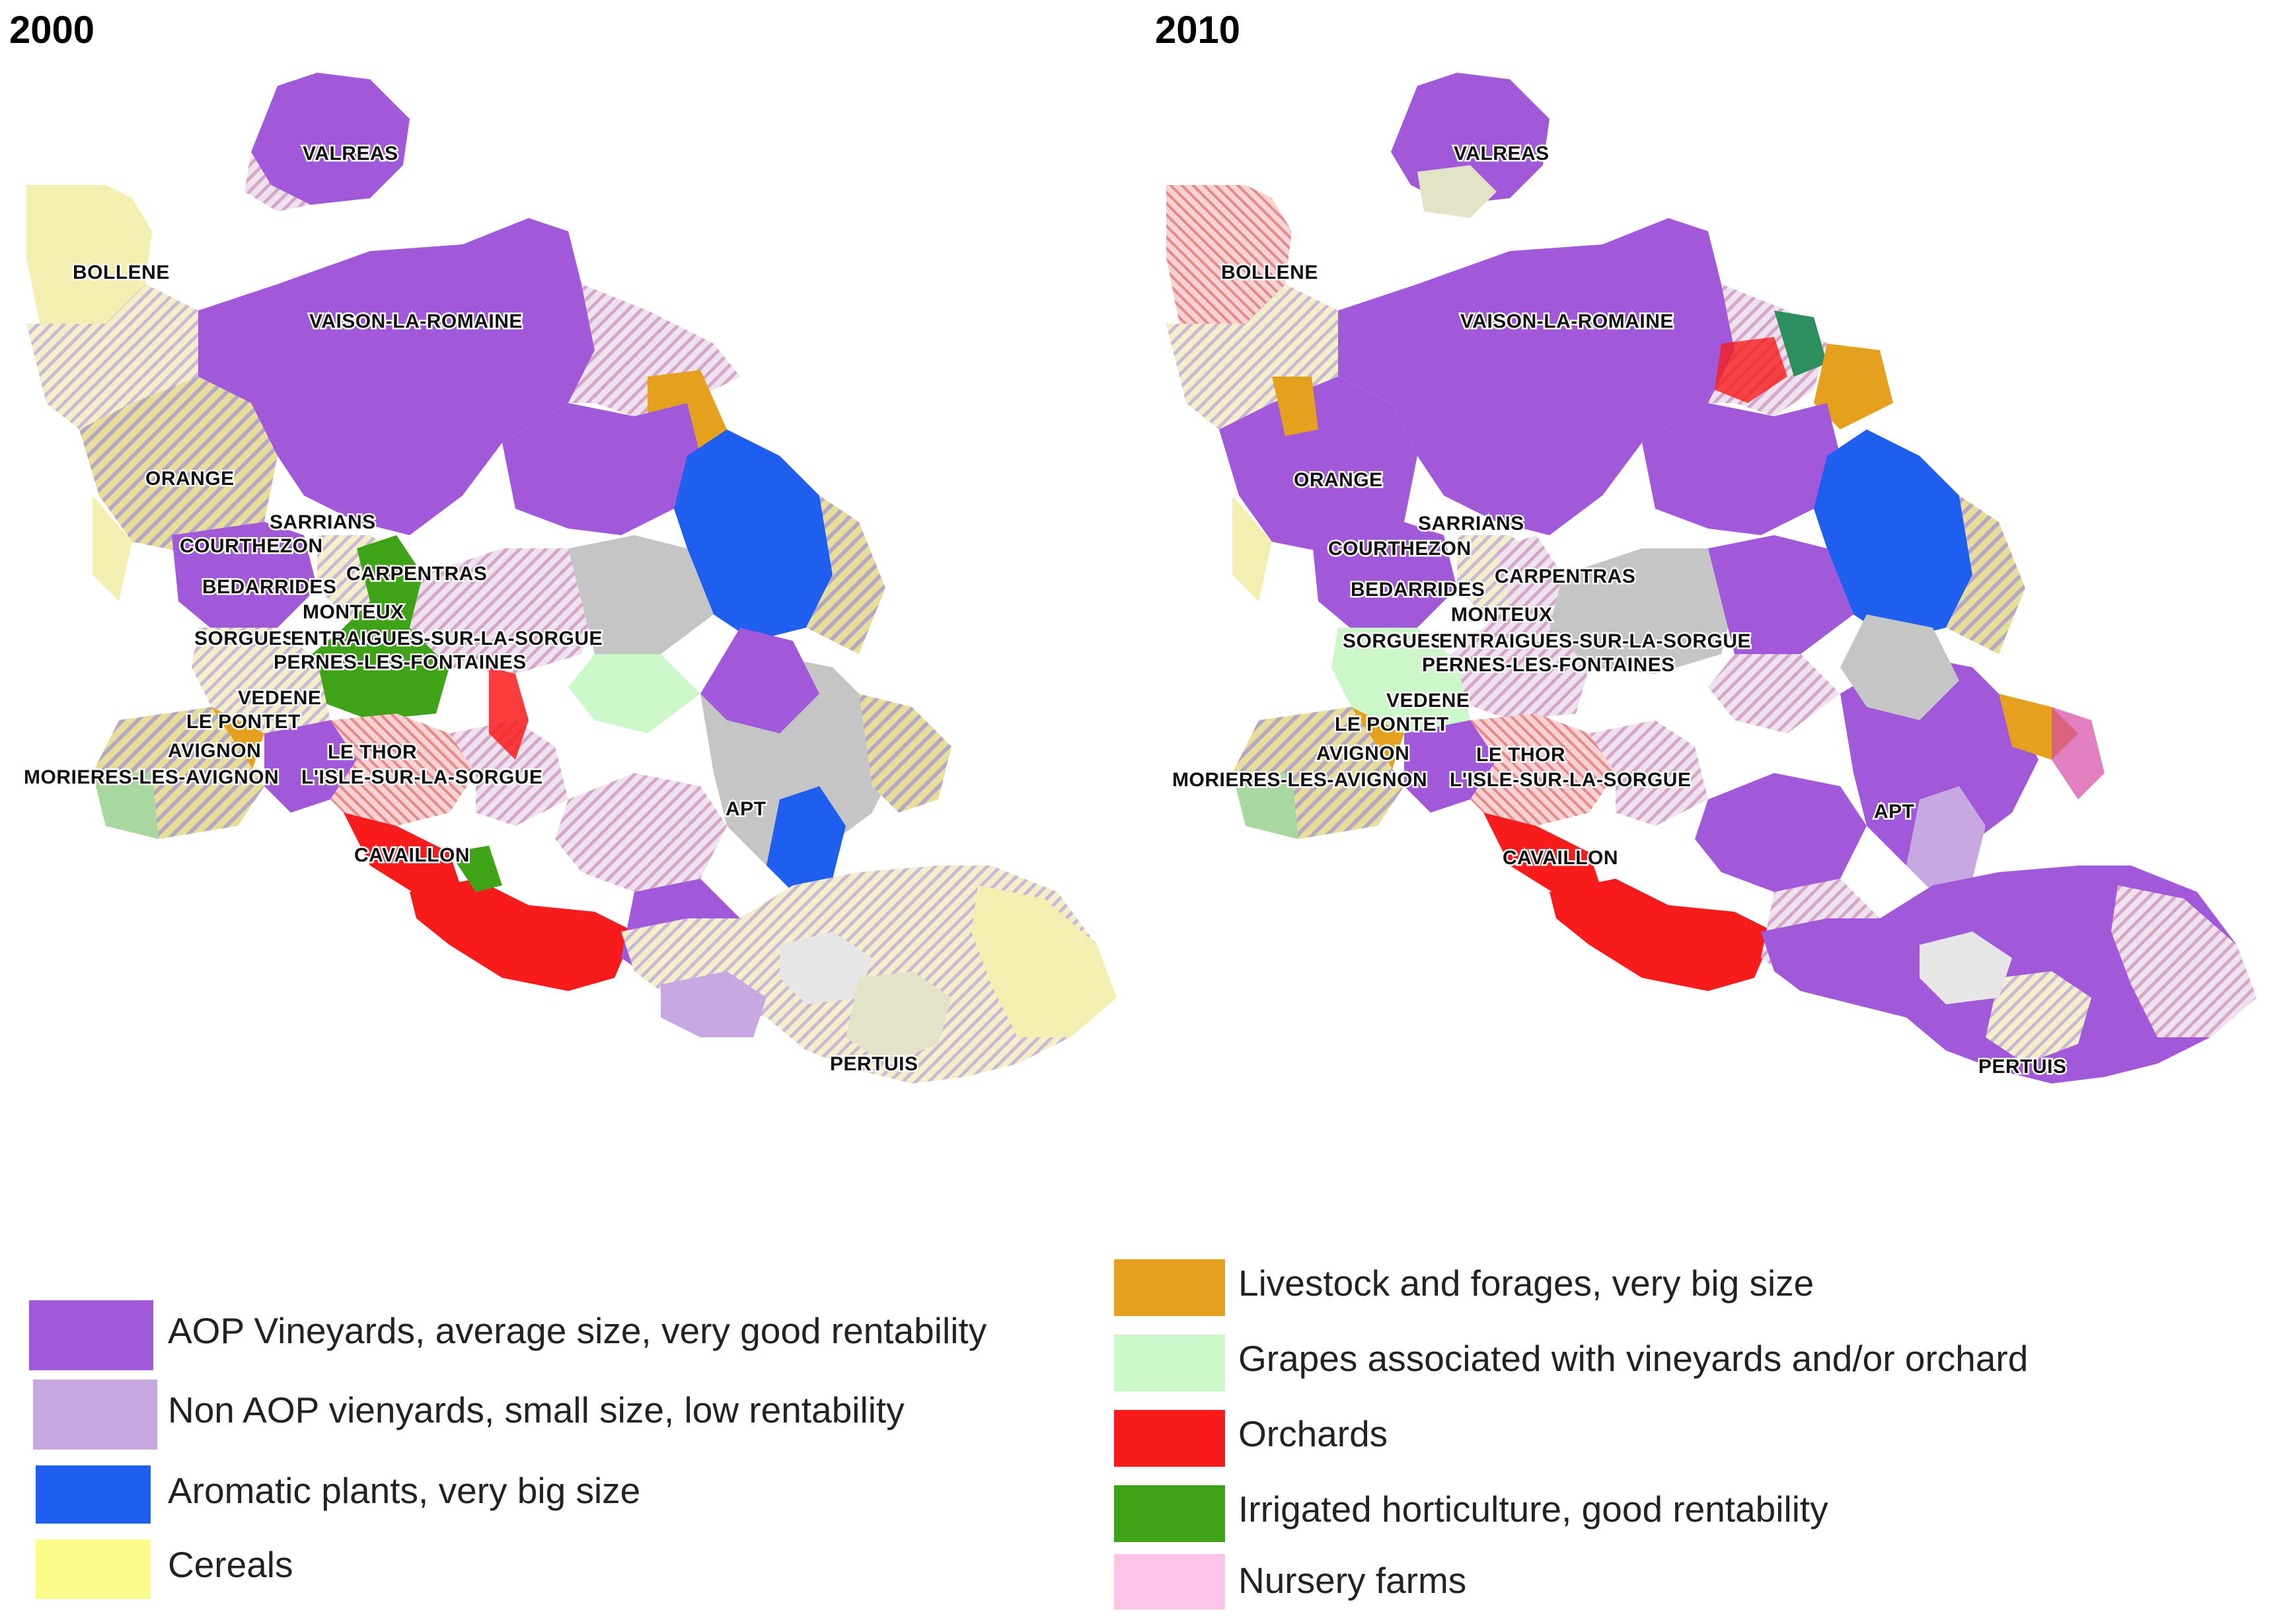 This screenshot has width=2277, height=1624. Describe the element at coordinates (404, 1491) in the screenshot. I see `legend-label: Aromatic plants, very big size` at that location.